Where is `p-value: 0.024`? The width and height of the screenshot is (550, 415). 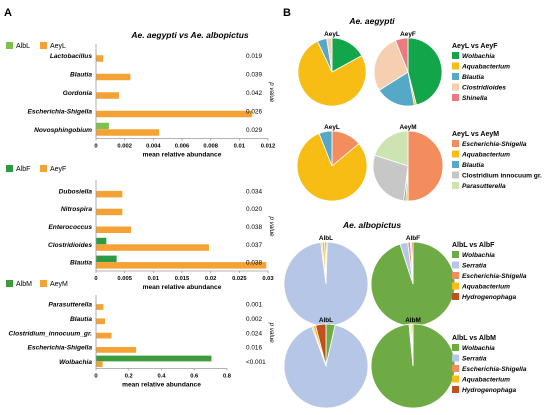
p-value: 0.024 is located at coordinates (254, 333).